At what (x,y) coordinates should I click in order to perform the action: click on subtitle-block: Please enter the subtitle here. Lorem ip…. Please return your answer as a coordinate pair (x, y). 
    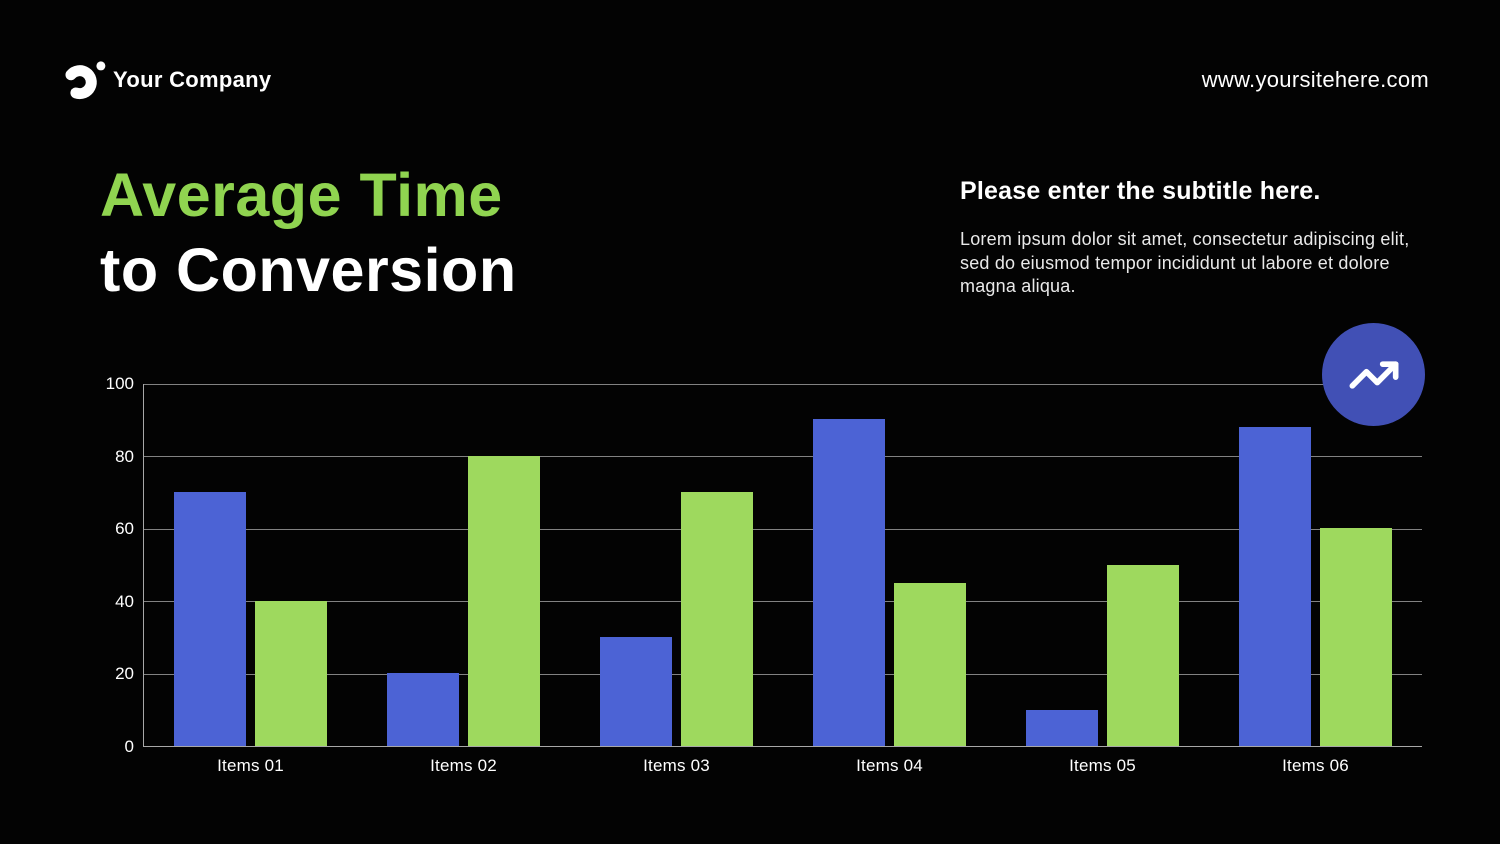
    Looking at the image, I should click on (1196, 238).